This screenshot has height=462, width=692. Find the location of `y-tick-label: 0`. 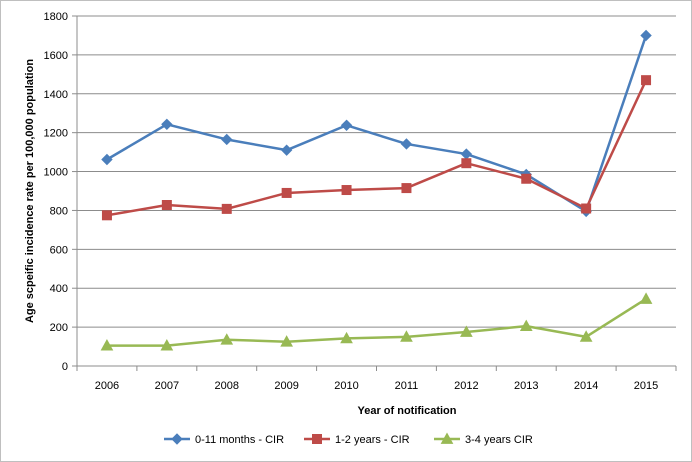

y-tick-label: 0 is located at coordinates (65, 367).